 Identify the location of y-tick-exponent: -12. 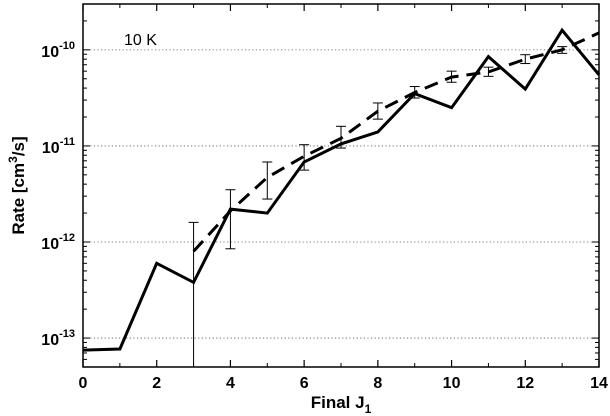
(67, 238).